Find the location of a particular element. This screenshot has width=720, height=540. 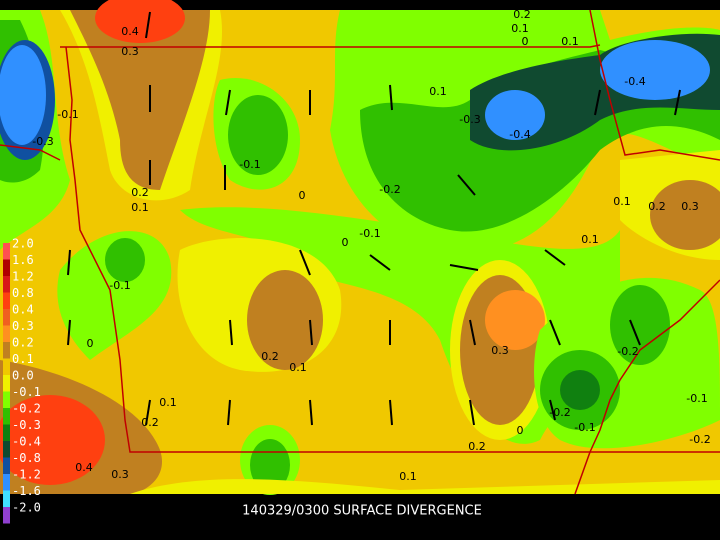

colorbar-label: -0.8 is located at coordinates (26, 458).